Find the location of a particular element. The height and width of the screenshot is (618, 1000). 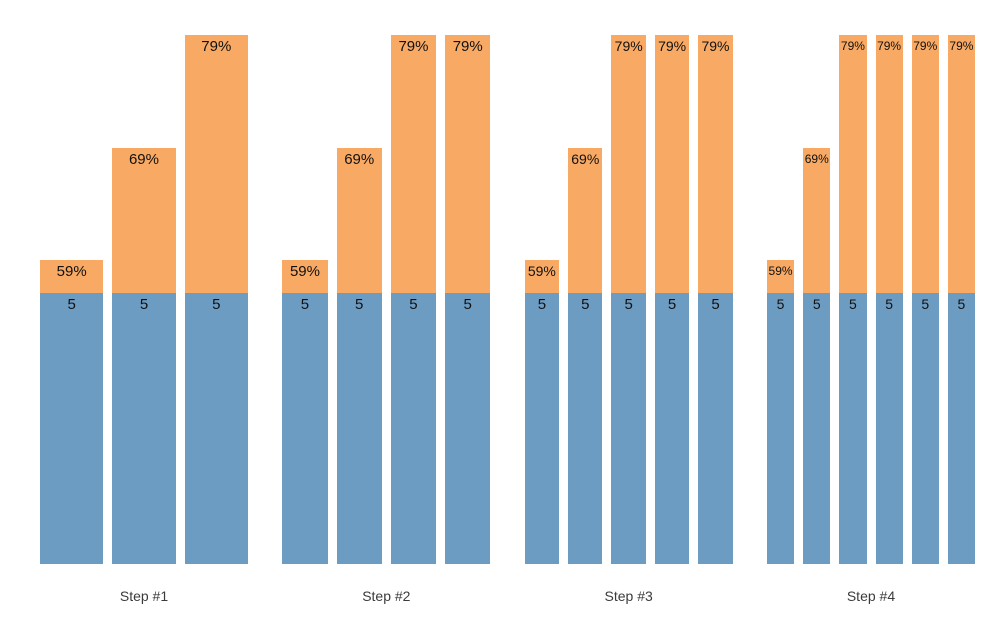

stacked-bar-1-1: 59% 5 is located at coordinates (72, 412).